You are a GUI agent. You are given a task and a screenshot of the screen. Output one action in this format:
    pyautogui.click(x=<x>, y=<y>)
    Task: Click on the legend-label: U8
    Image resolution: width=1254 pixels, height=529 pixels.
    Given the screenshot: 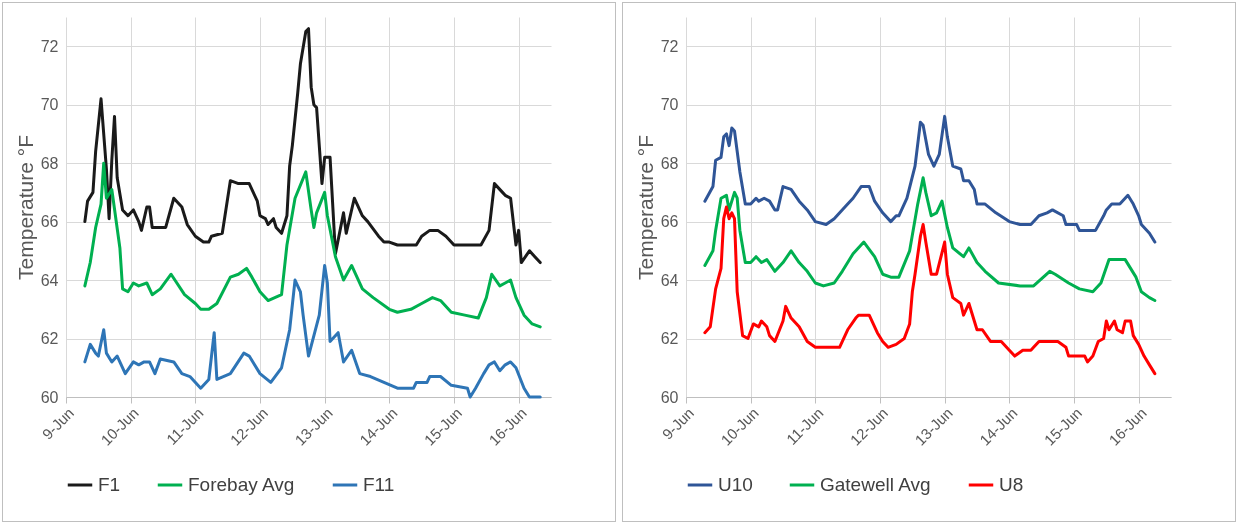 What is the action you would take?
    pyautogui.click(x=1011, y=484)
    